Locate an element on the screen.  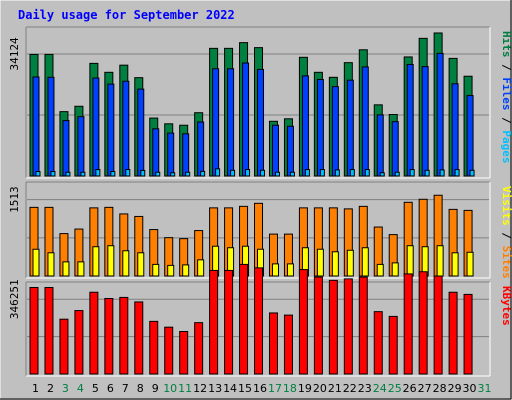
x-tick-label: 26 is located at coordinates (410, 388).